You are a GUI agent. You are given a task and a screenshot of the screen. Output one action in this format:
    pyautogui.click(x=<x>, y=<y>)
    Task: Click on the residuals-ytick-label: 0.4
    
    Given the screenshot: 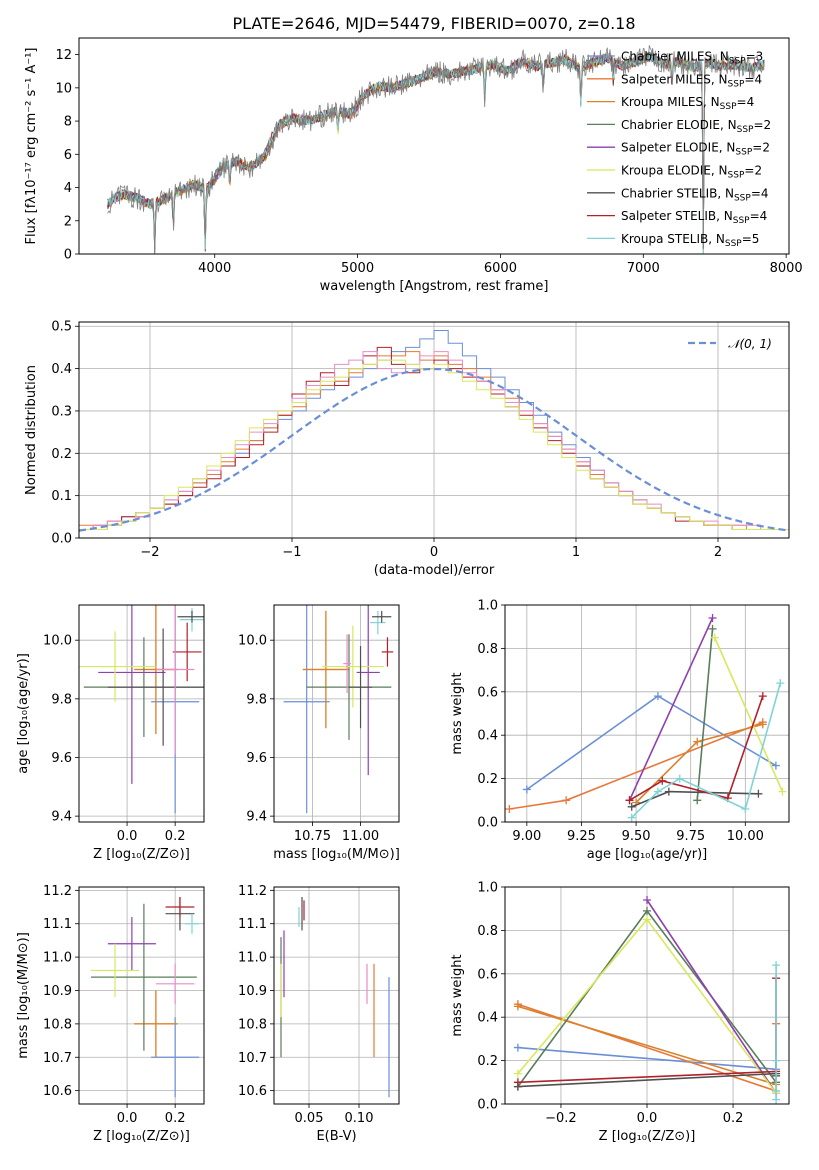 What is the action you would take?
    pyautogui.click(x=61, y=369)
    